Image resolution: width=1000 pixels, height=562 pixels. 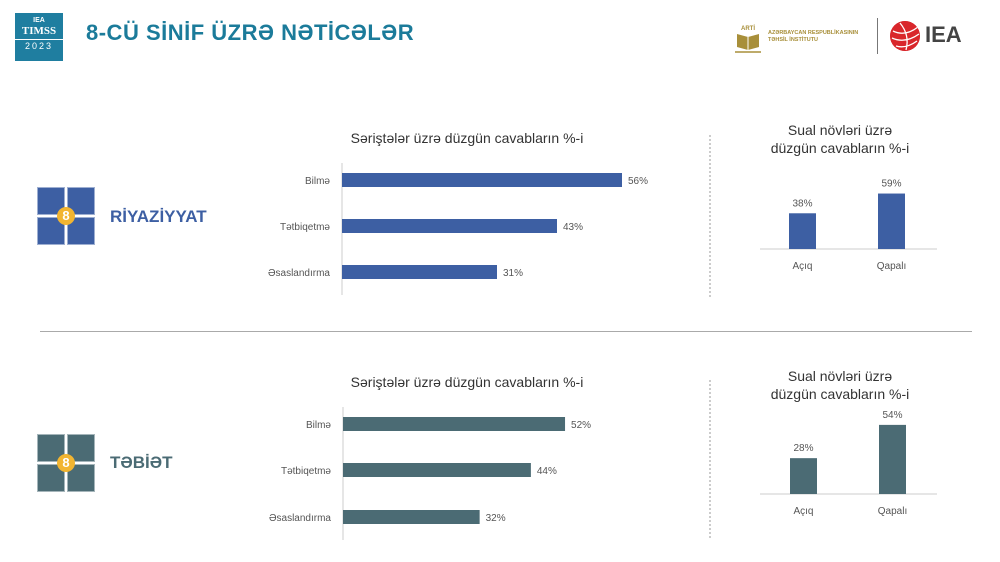 What do you see at coordinates (39, 20) in the screenshot?
I see `logo-iea-text: IEA` at bounding box center [39, 20].